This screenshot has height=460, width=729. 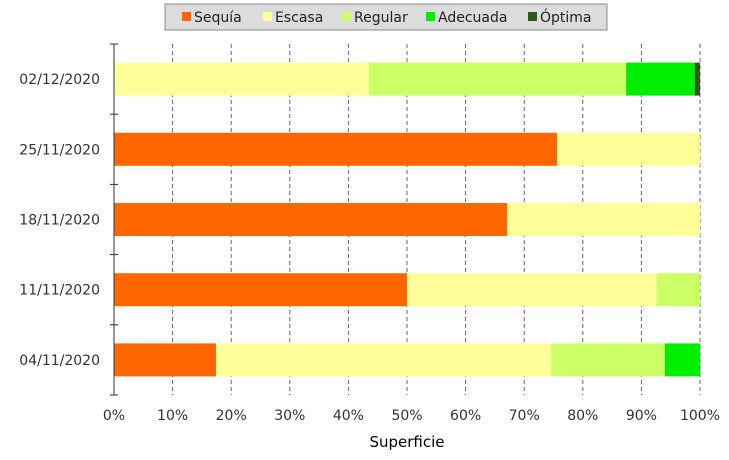 I want to click on x-tick-label: 60%, so click(x=465, y=416).